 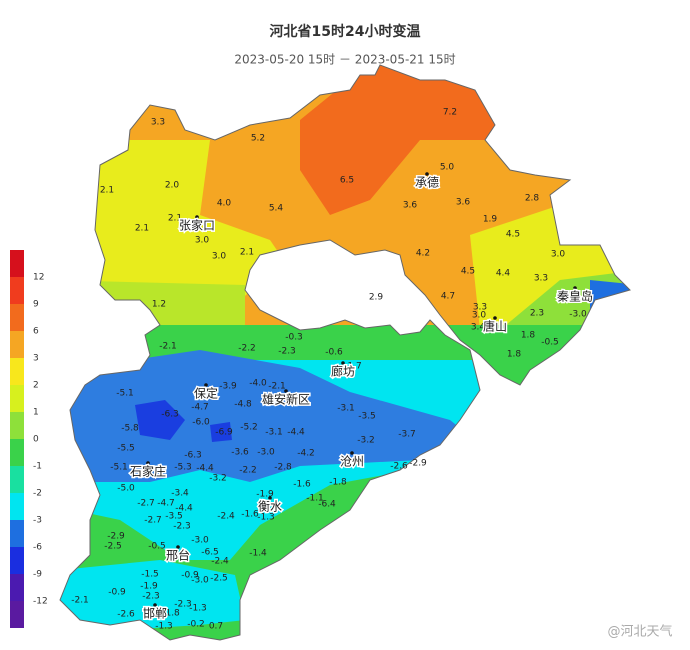 I want to click on city-name: 承德, so click(x=427, y=182).